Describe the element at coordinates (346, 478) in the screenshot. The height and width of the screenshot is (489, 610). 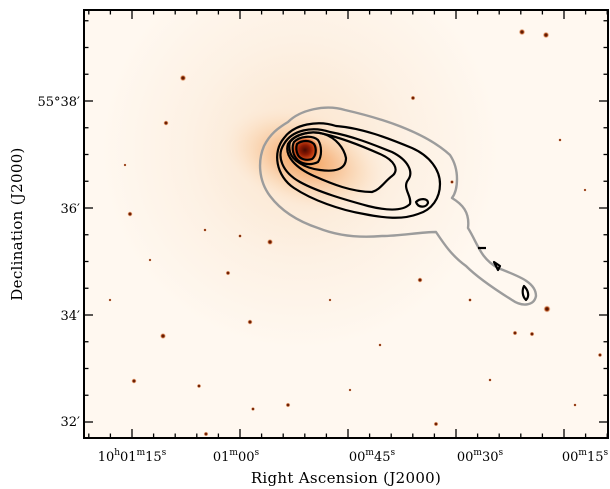
I see `x-axis-title: Right Ascension (J2000)` at that location.